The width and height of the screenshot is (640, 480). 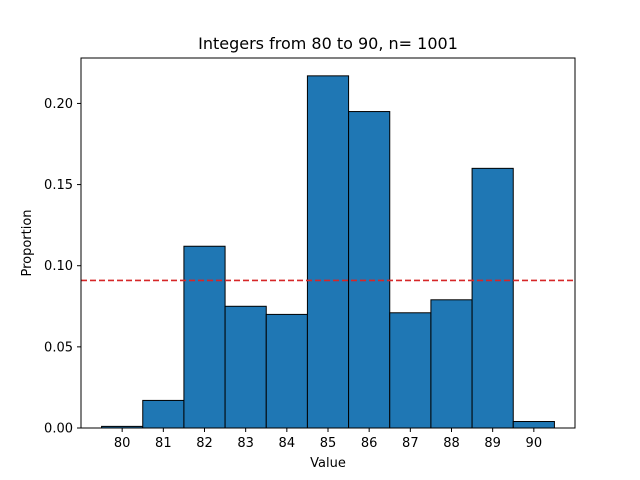 What do you see at coordinates (27, 242) in the screenshot?
I see `y-axis-label: Proportion` at bounding box center [27, 242].